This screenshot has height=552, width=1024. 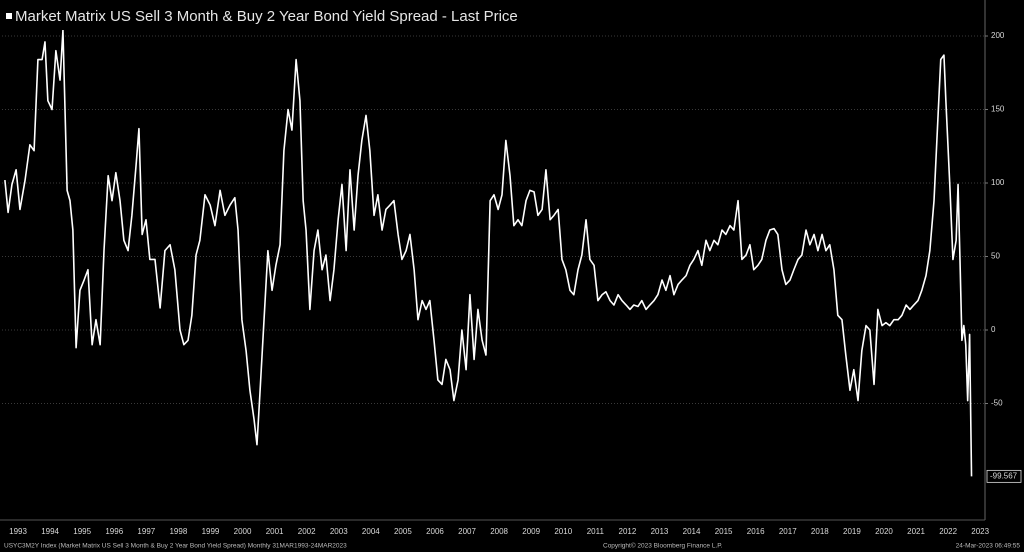 I want to click on footer-right: 24-Mar-2023 06:49:55, so click(x=988, y=546).